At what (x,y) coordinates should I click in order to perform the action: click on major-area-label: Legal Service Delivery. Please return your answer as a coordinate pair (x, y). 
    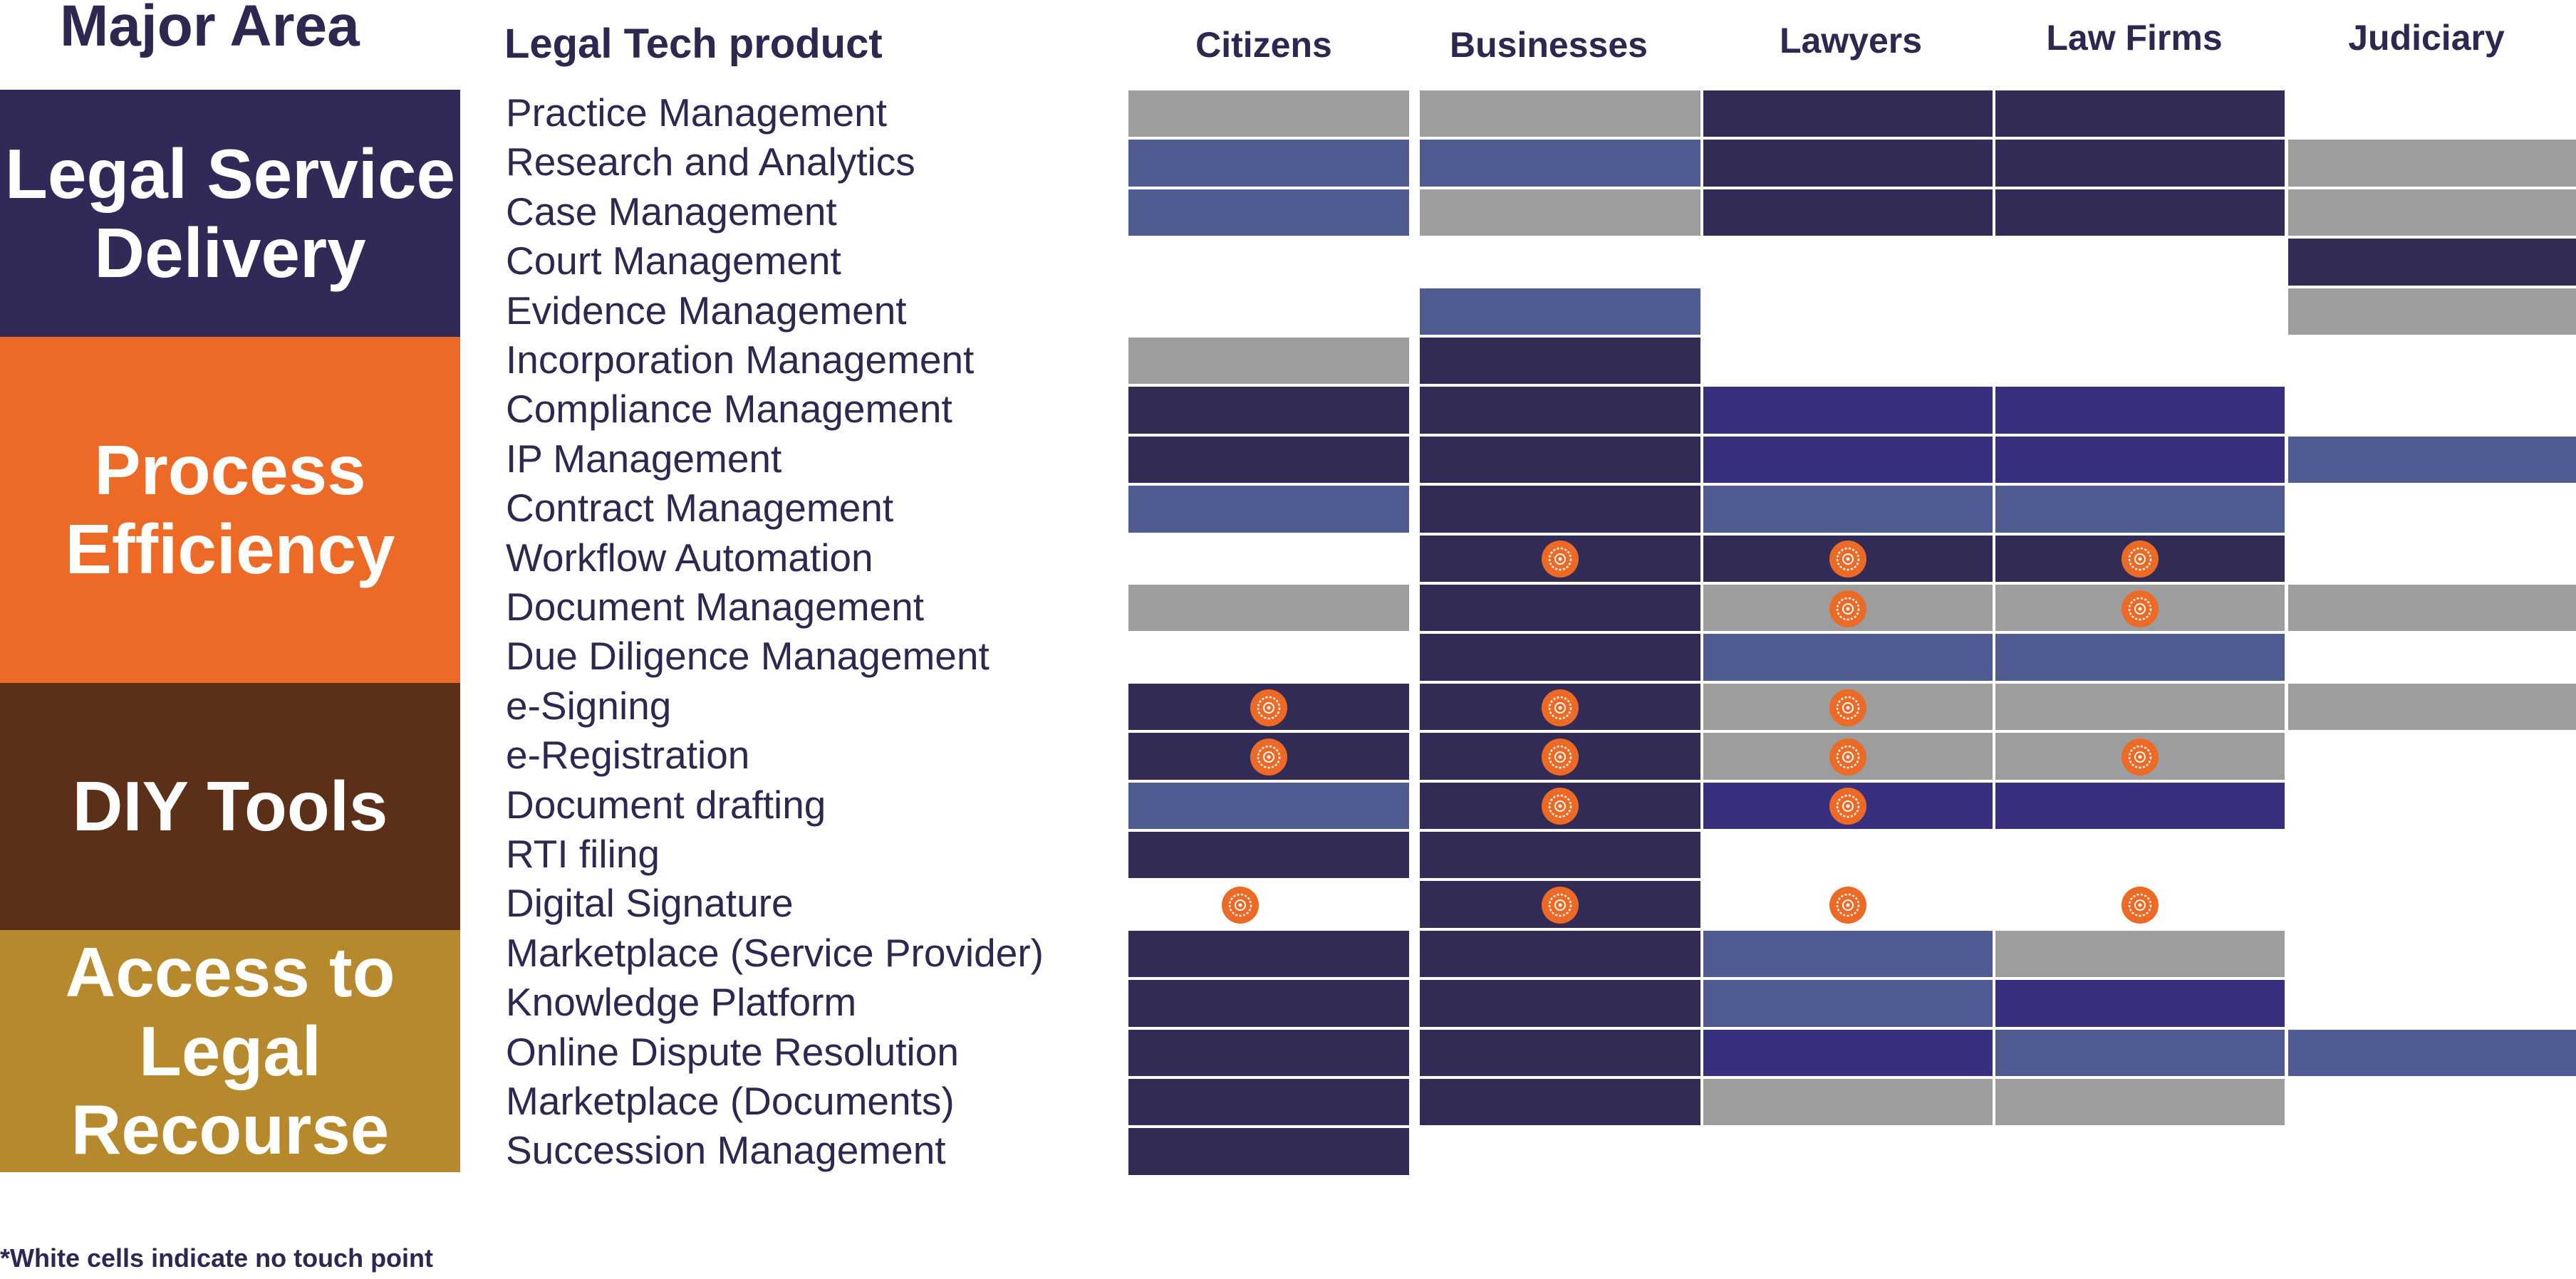
    Looking at the image, I should click on (230, 213).